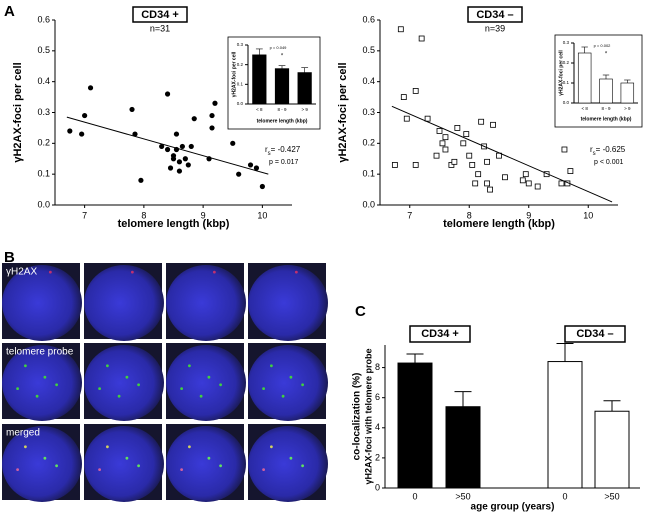 The image size is (661, 516). Describe the element at coordinates (266, 149) in the screenshot. I see `annotation-part: r` at that location.